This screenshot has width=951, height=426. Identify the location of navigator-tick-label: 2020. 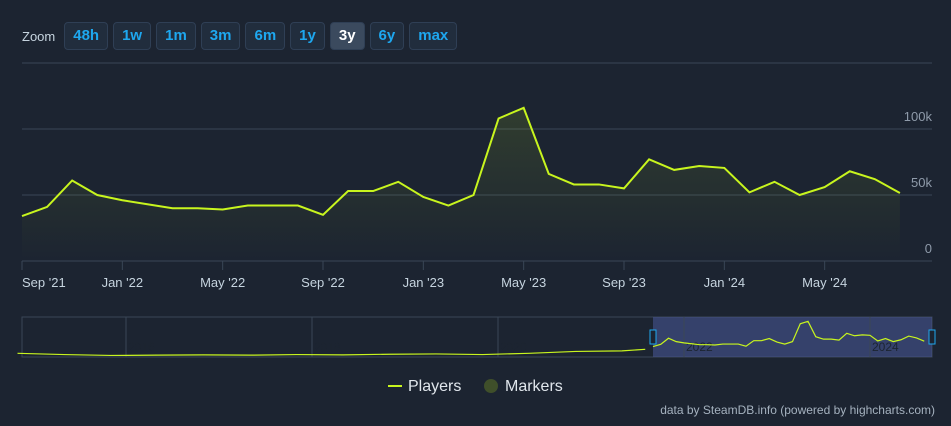
(513, 347).